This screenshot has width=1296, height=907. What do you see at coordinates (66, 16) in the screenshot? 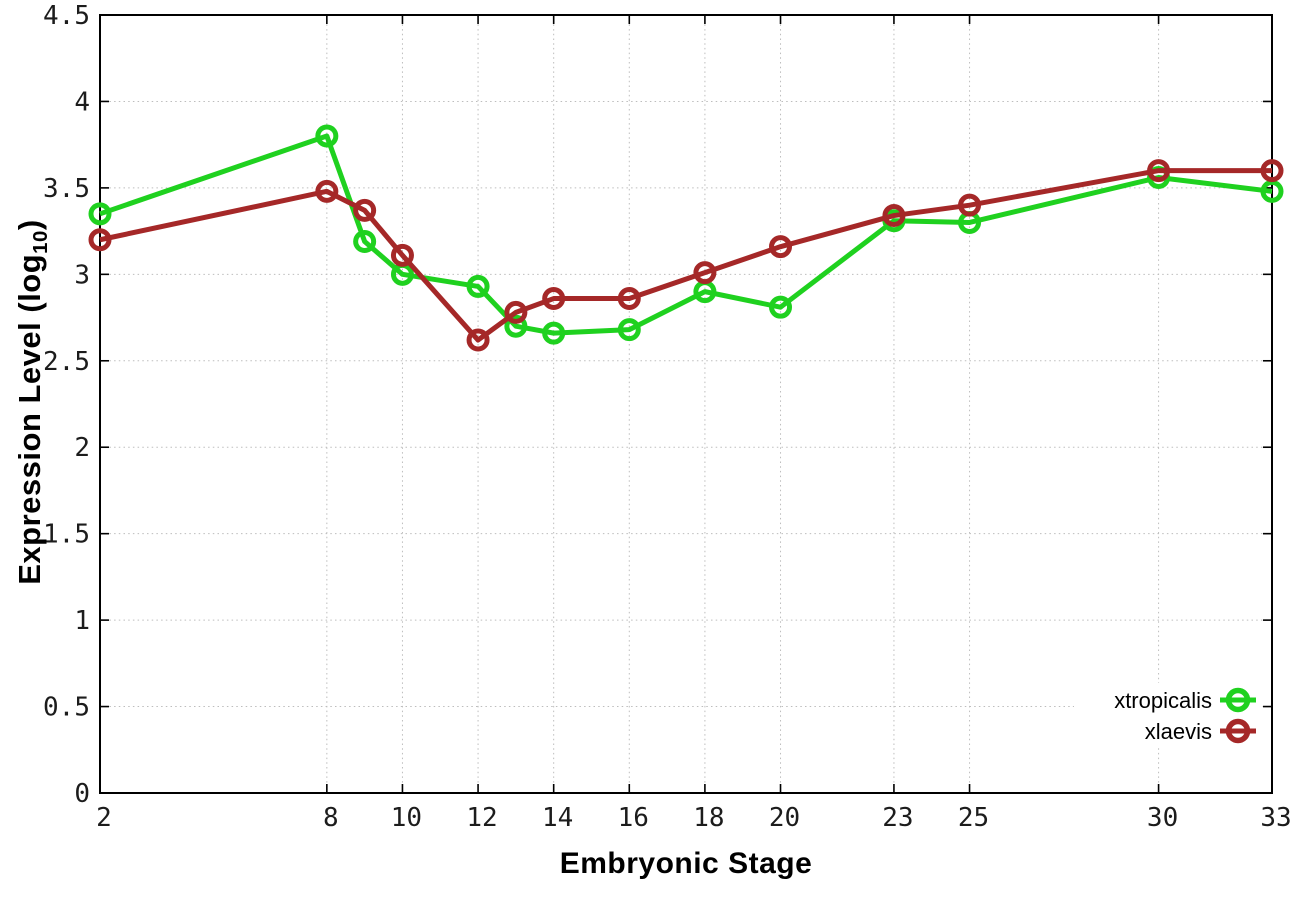
I see `y-tick-label-4.5: 4.5` at bounding box center [66, 16].